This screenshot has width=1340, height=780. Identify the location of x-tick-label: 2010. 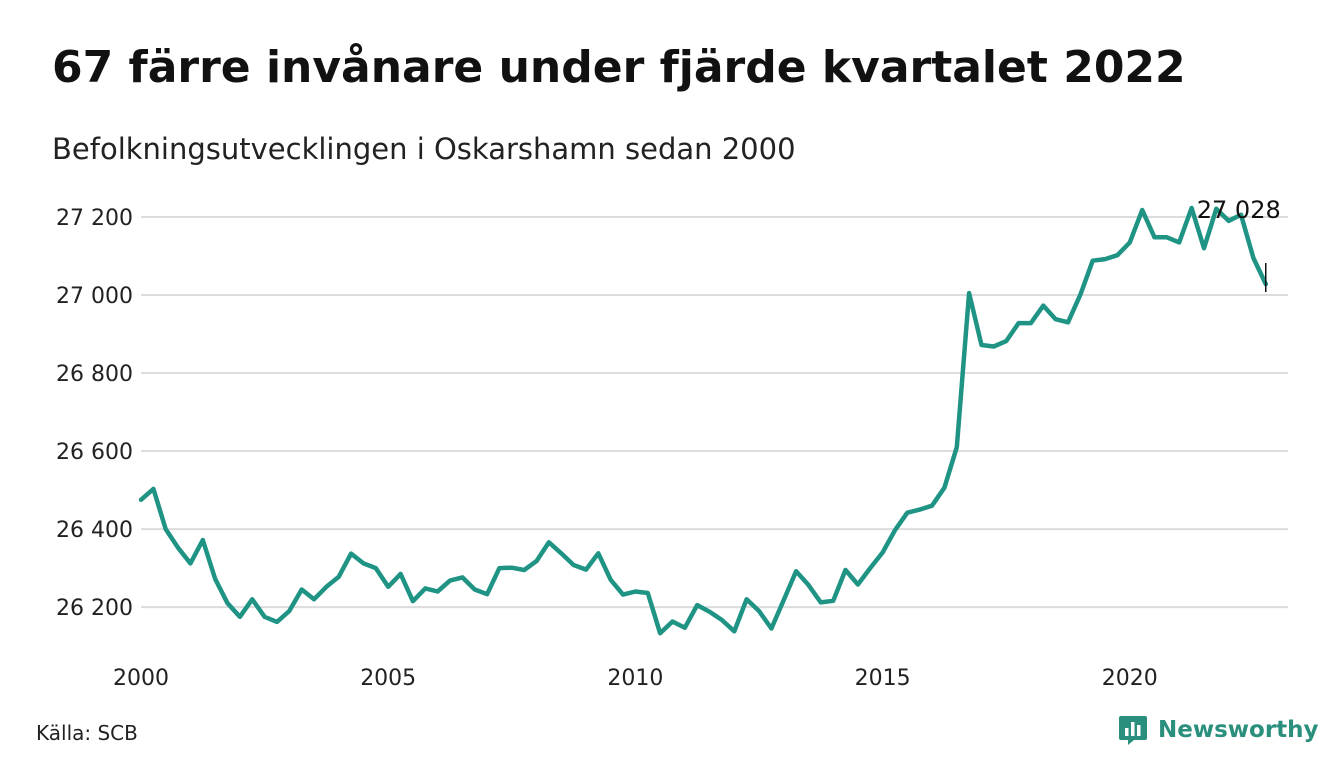
(635, 678).